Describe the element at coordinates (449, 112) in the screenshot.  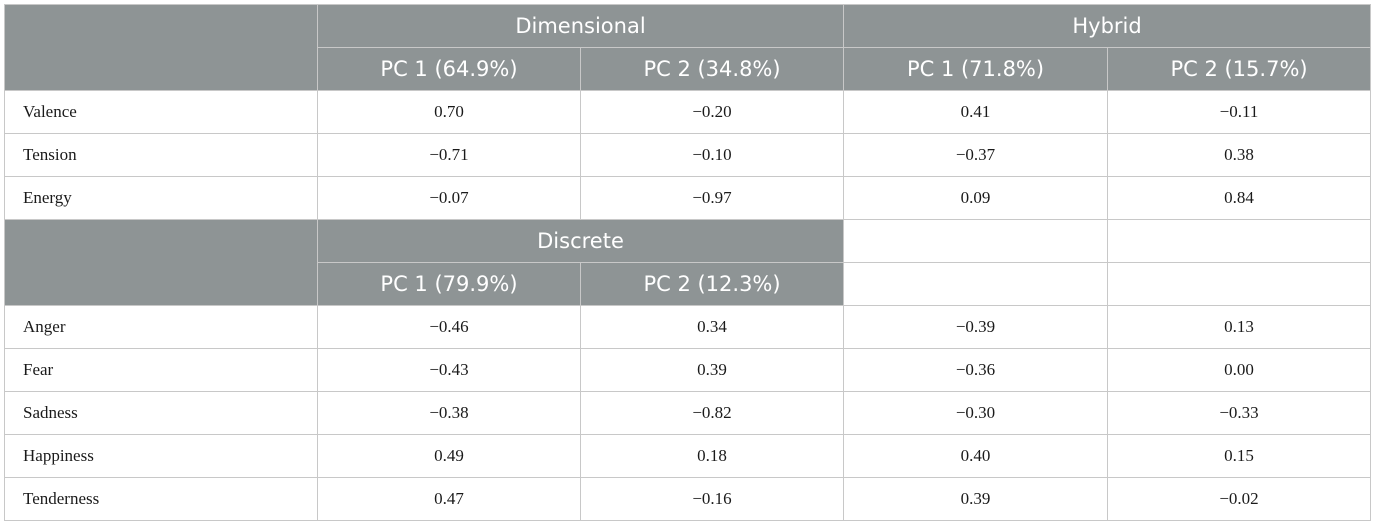
I see `cell-value: 0.70` at that location.